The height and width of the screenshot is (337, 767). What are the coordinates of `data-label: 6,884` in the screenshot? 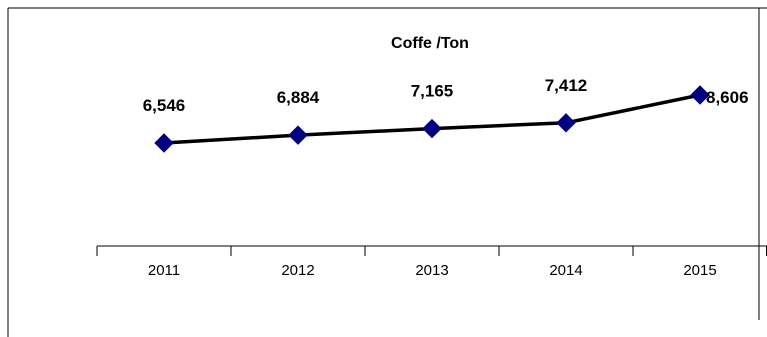 It's located at (298, 97).